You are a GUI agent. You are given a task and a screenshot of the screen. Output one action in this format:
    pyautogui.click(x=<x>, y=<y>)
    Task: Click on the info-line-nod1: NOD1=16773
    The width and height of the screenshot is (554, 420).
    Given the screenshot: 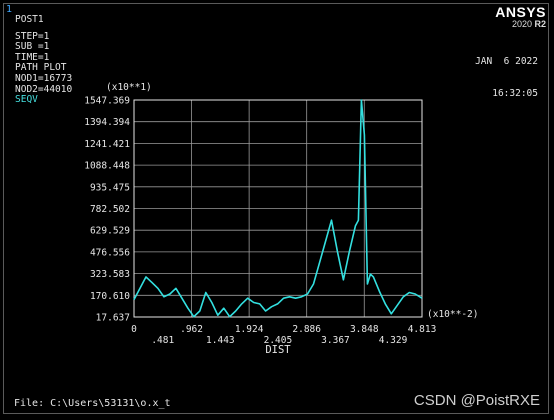 What is the action you would take?
    pyautogui.click(x=44, y=78)
    